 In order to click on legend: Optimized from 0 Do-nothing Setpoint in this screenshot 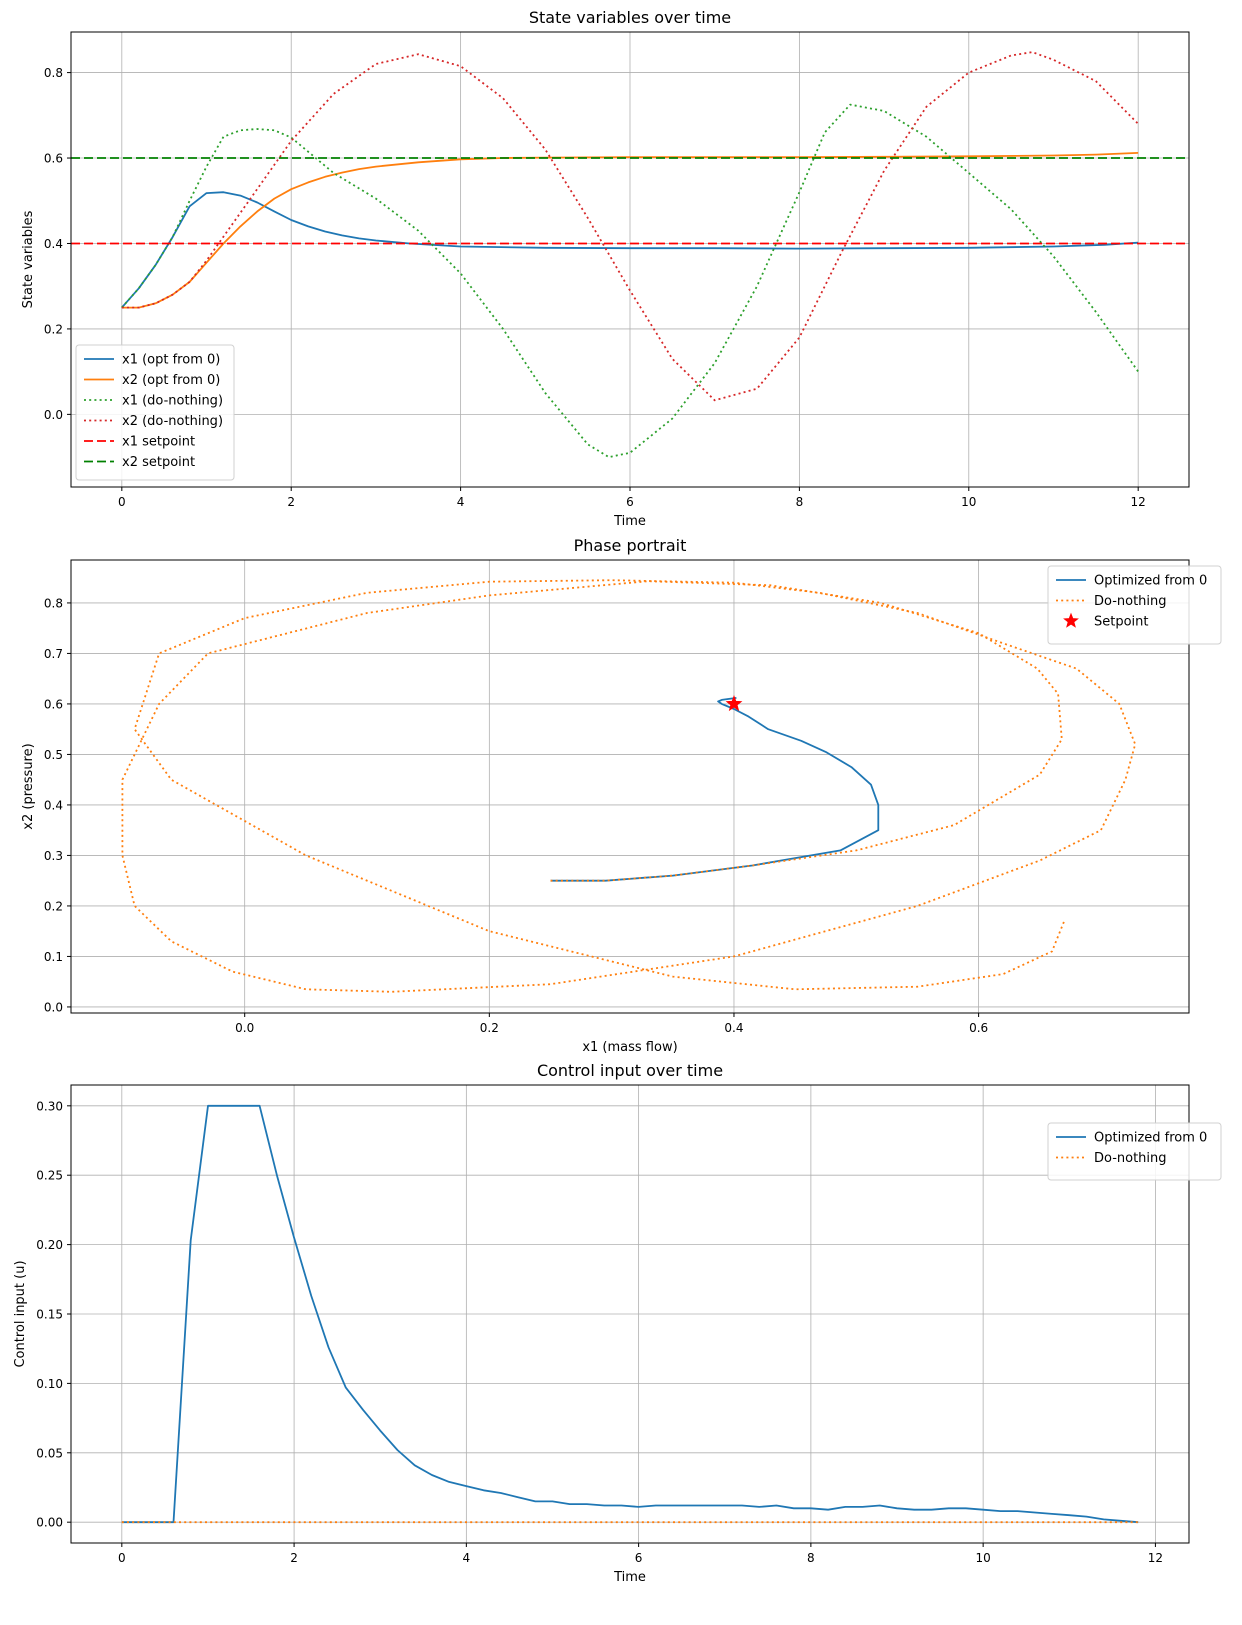, I will do `click(1134, 605)`.